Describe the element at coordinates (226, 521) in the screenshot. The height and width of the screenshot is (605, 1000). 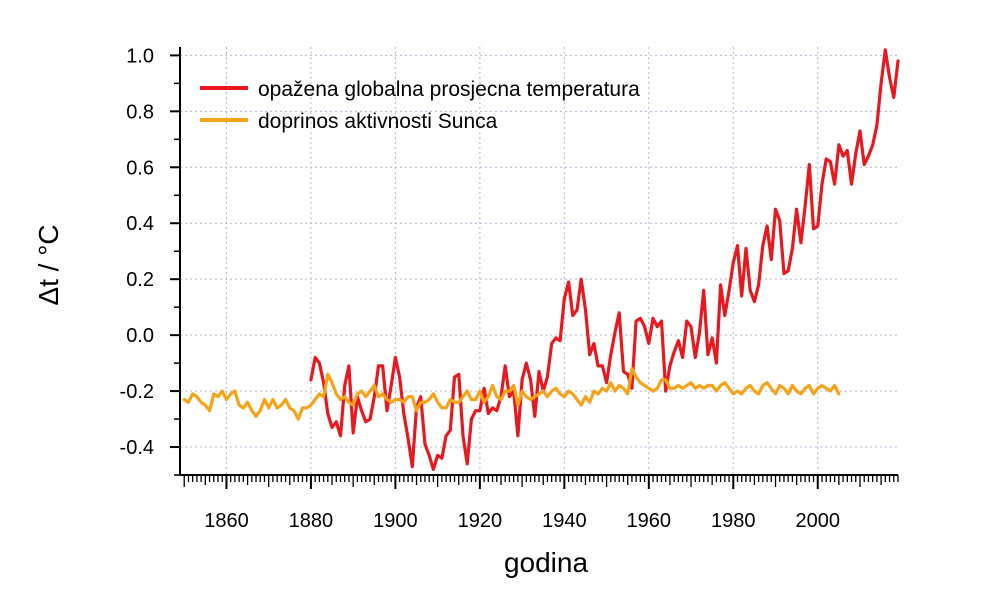
I see `x-tick-label: 1860` at that location.